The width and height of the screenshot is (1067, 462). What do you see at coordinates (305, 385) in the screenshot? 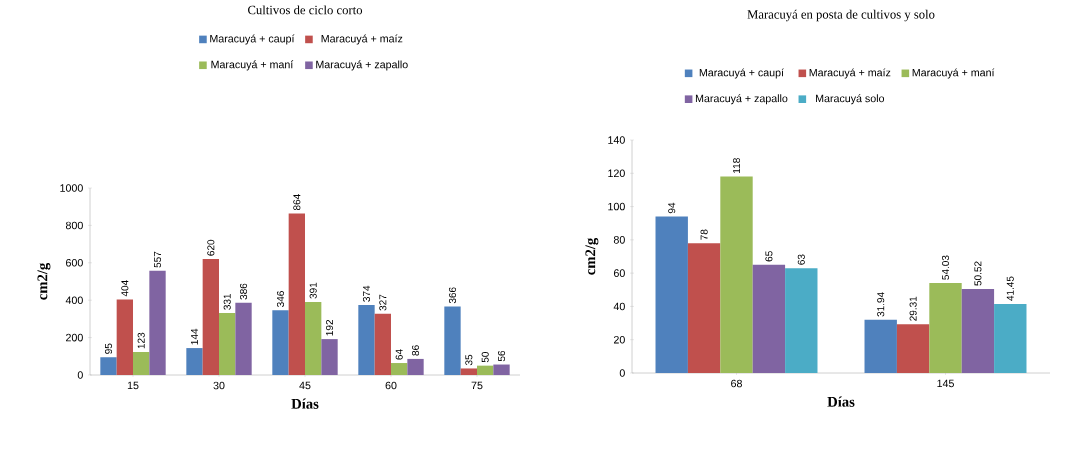
I see `x-tick-label: 45` at bounding box center [305, 385].